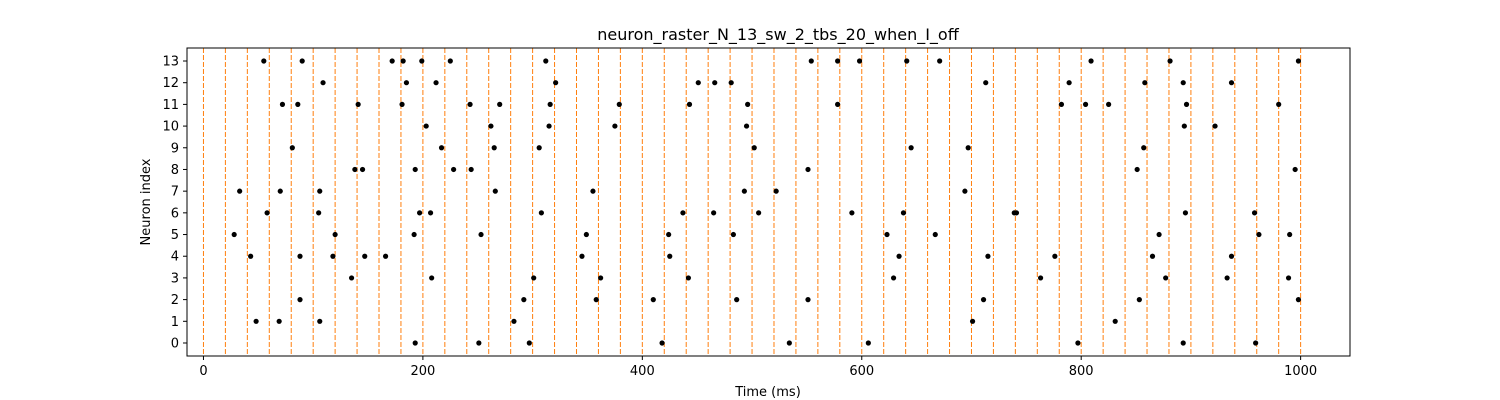 This screenshot has height=400, width=1500. I want to click on y-tick-label-8: 8, so click(175, 170).